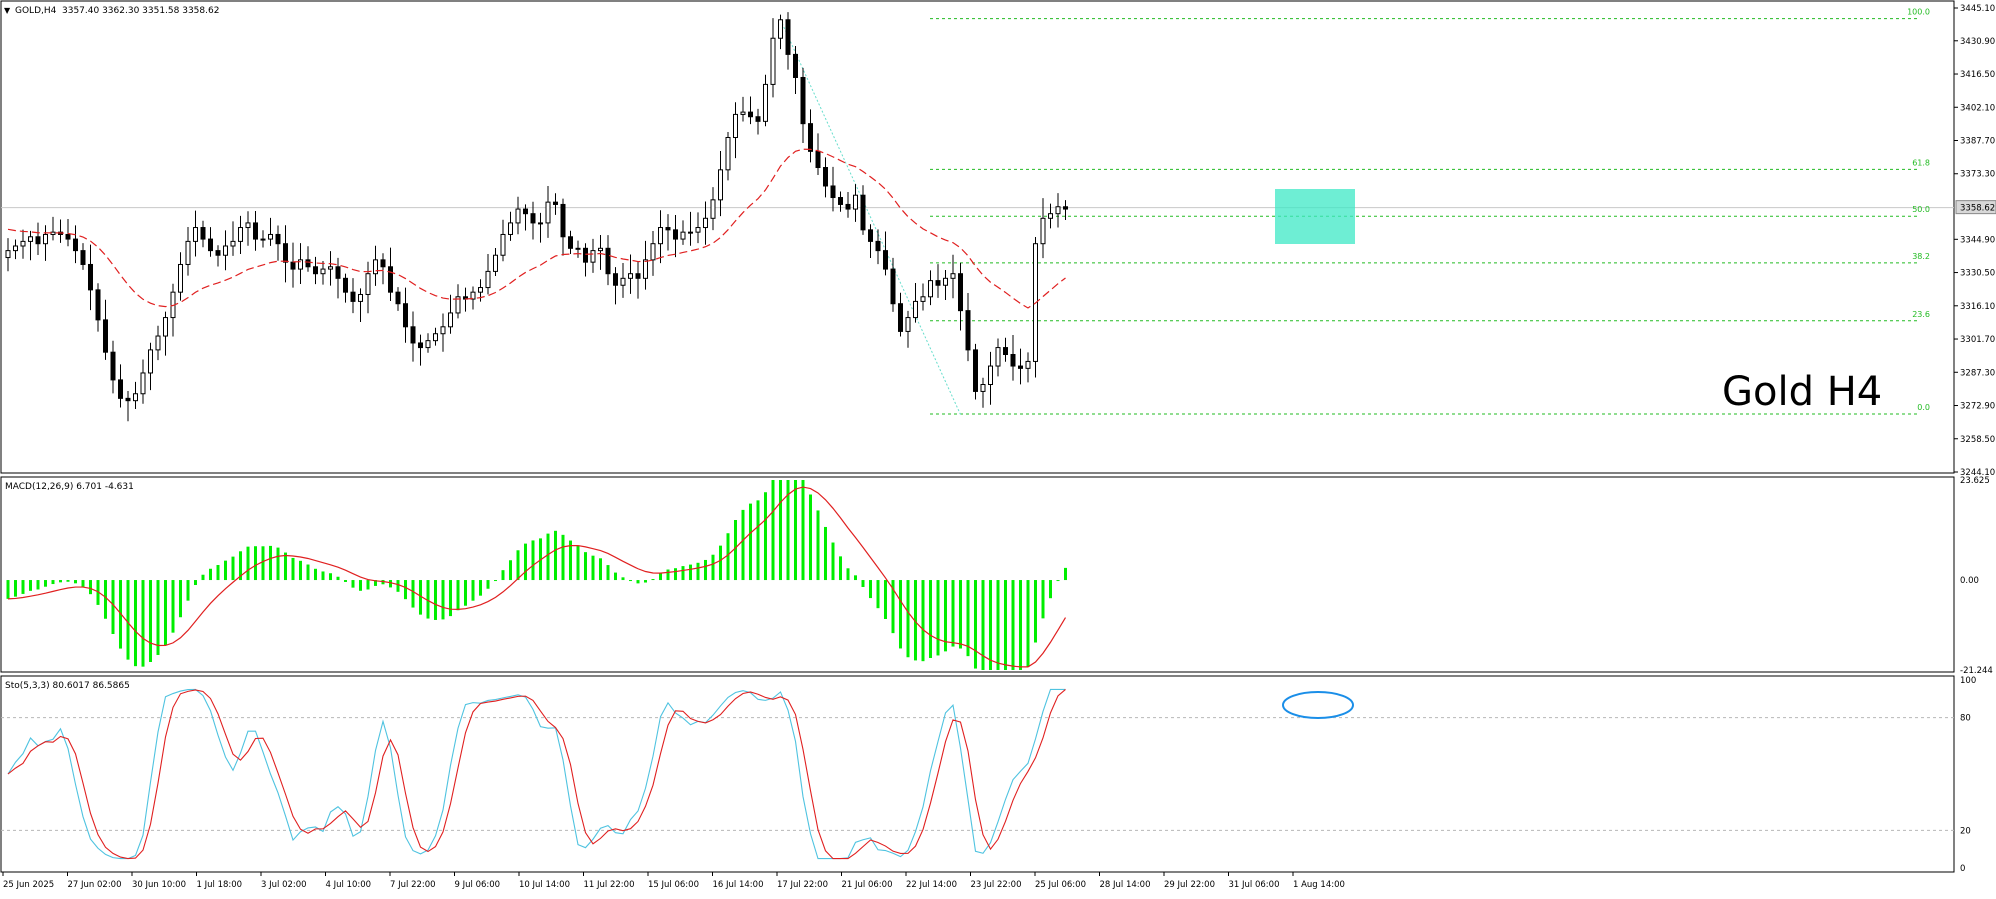 This screenshot has height=899, width=1996. What do you see at coordinates (1975, 481) in the screenshot?
I see `macd-axis-label: 23.625` at bounding box center [1975, 481].